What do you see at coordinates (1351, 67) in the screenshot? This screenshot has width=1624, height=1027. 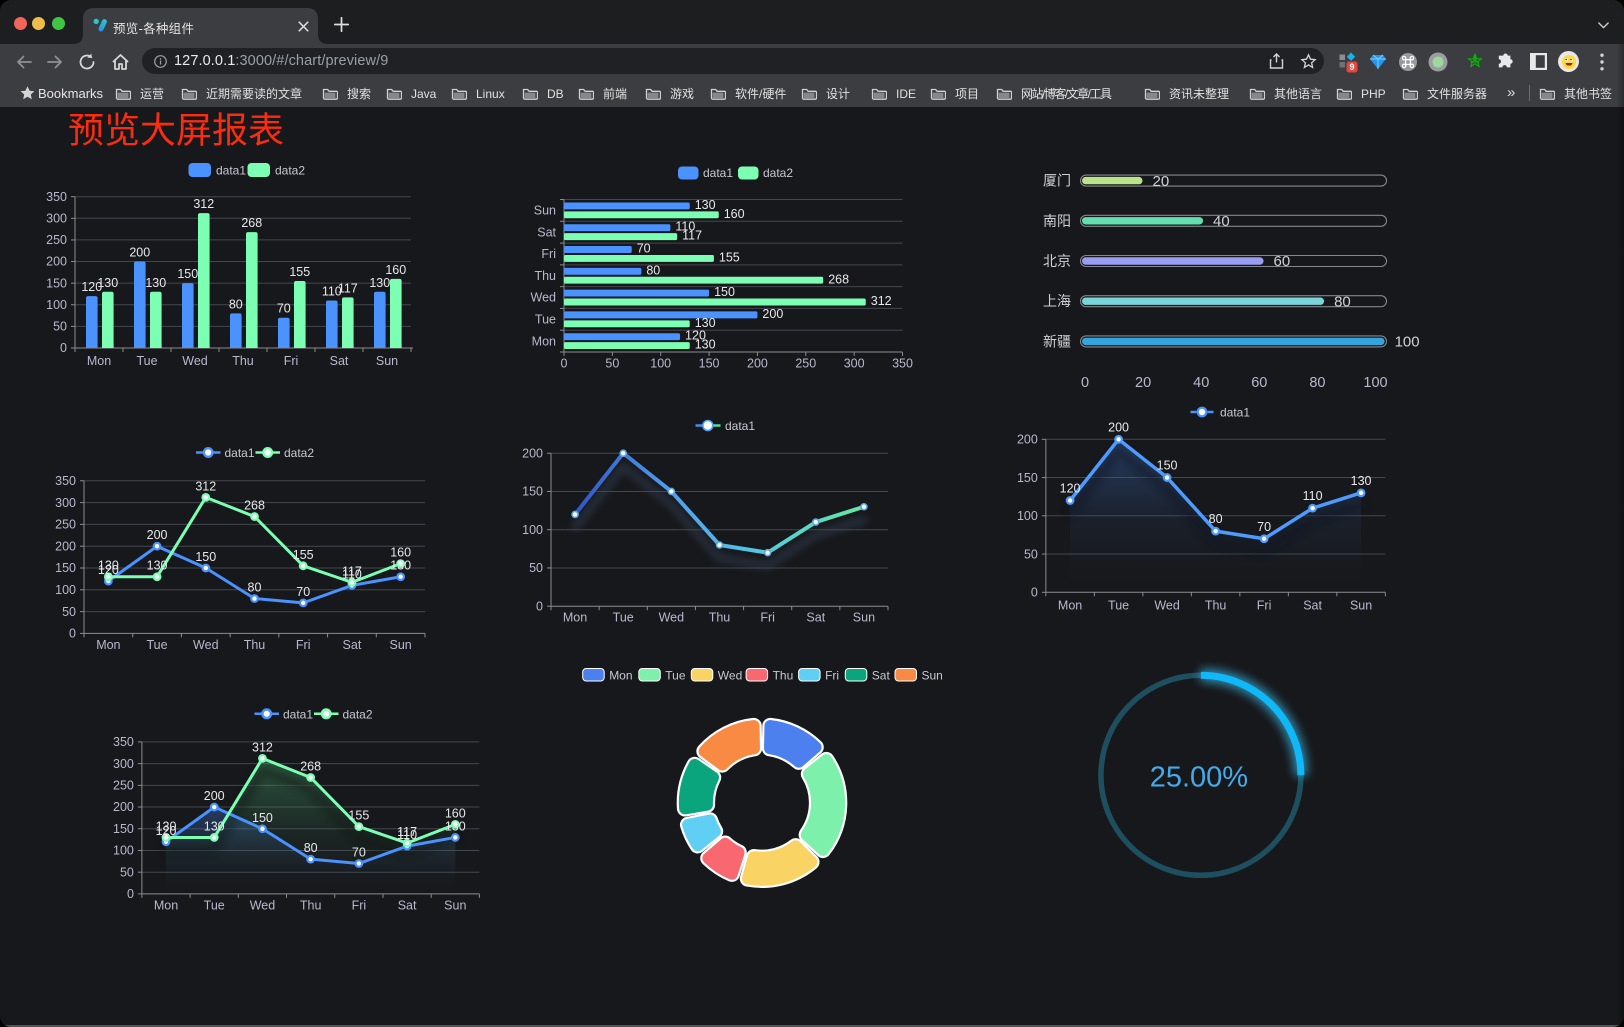 I see `svg-text: 9` at bounding box center [1351, 67].